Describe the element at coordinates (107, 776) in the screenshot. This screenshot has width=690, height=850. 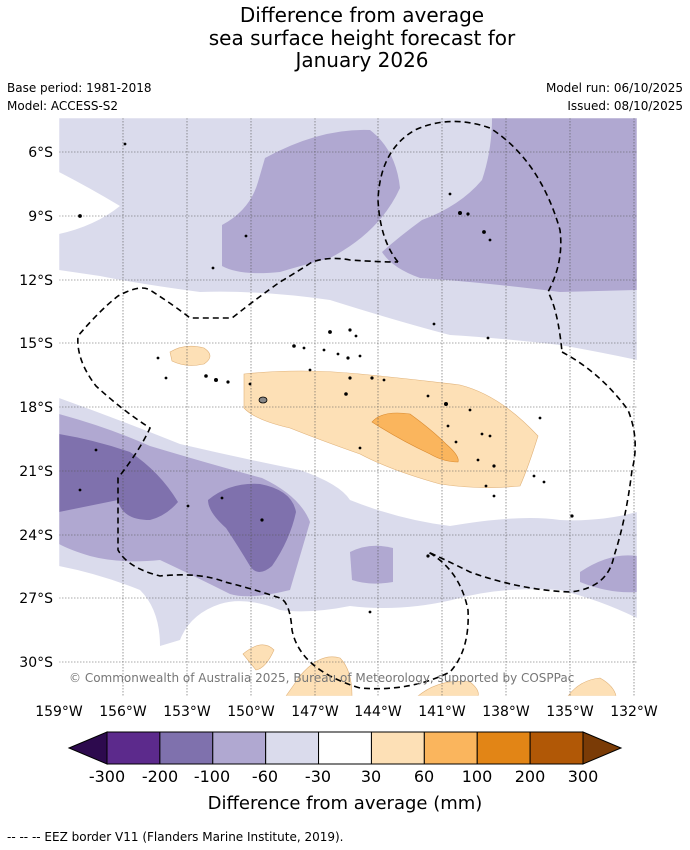
I see `colorbar-tick: -300` at that location.